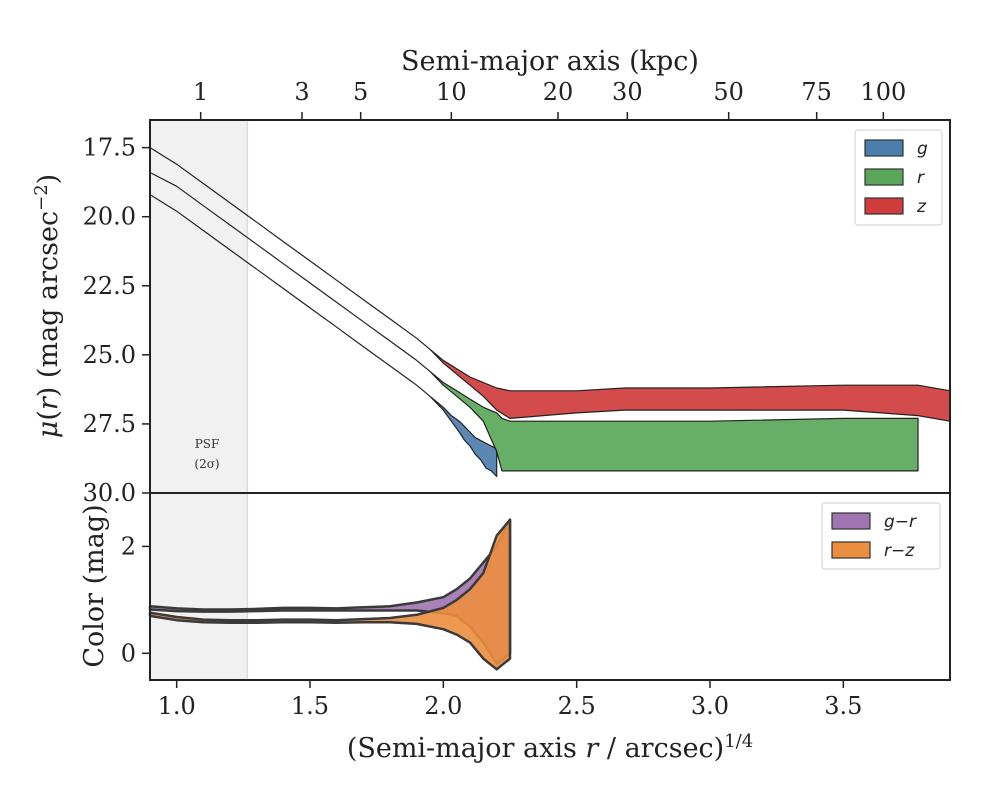 The image size is (1000, 800). Describe the element at coordinates (900, 522) in the screenshot. I see `legend-label-g-r: g−r` at that location.